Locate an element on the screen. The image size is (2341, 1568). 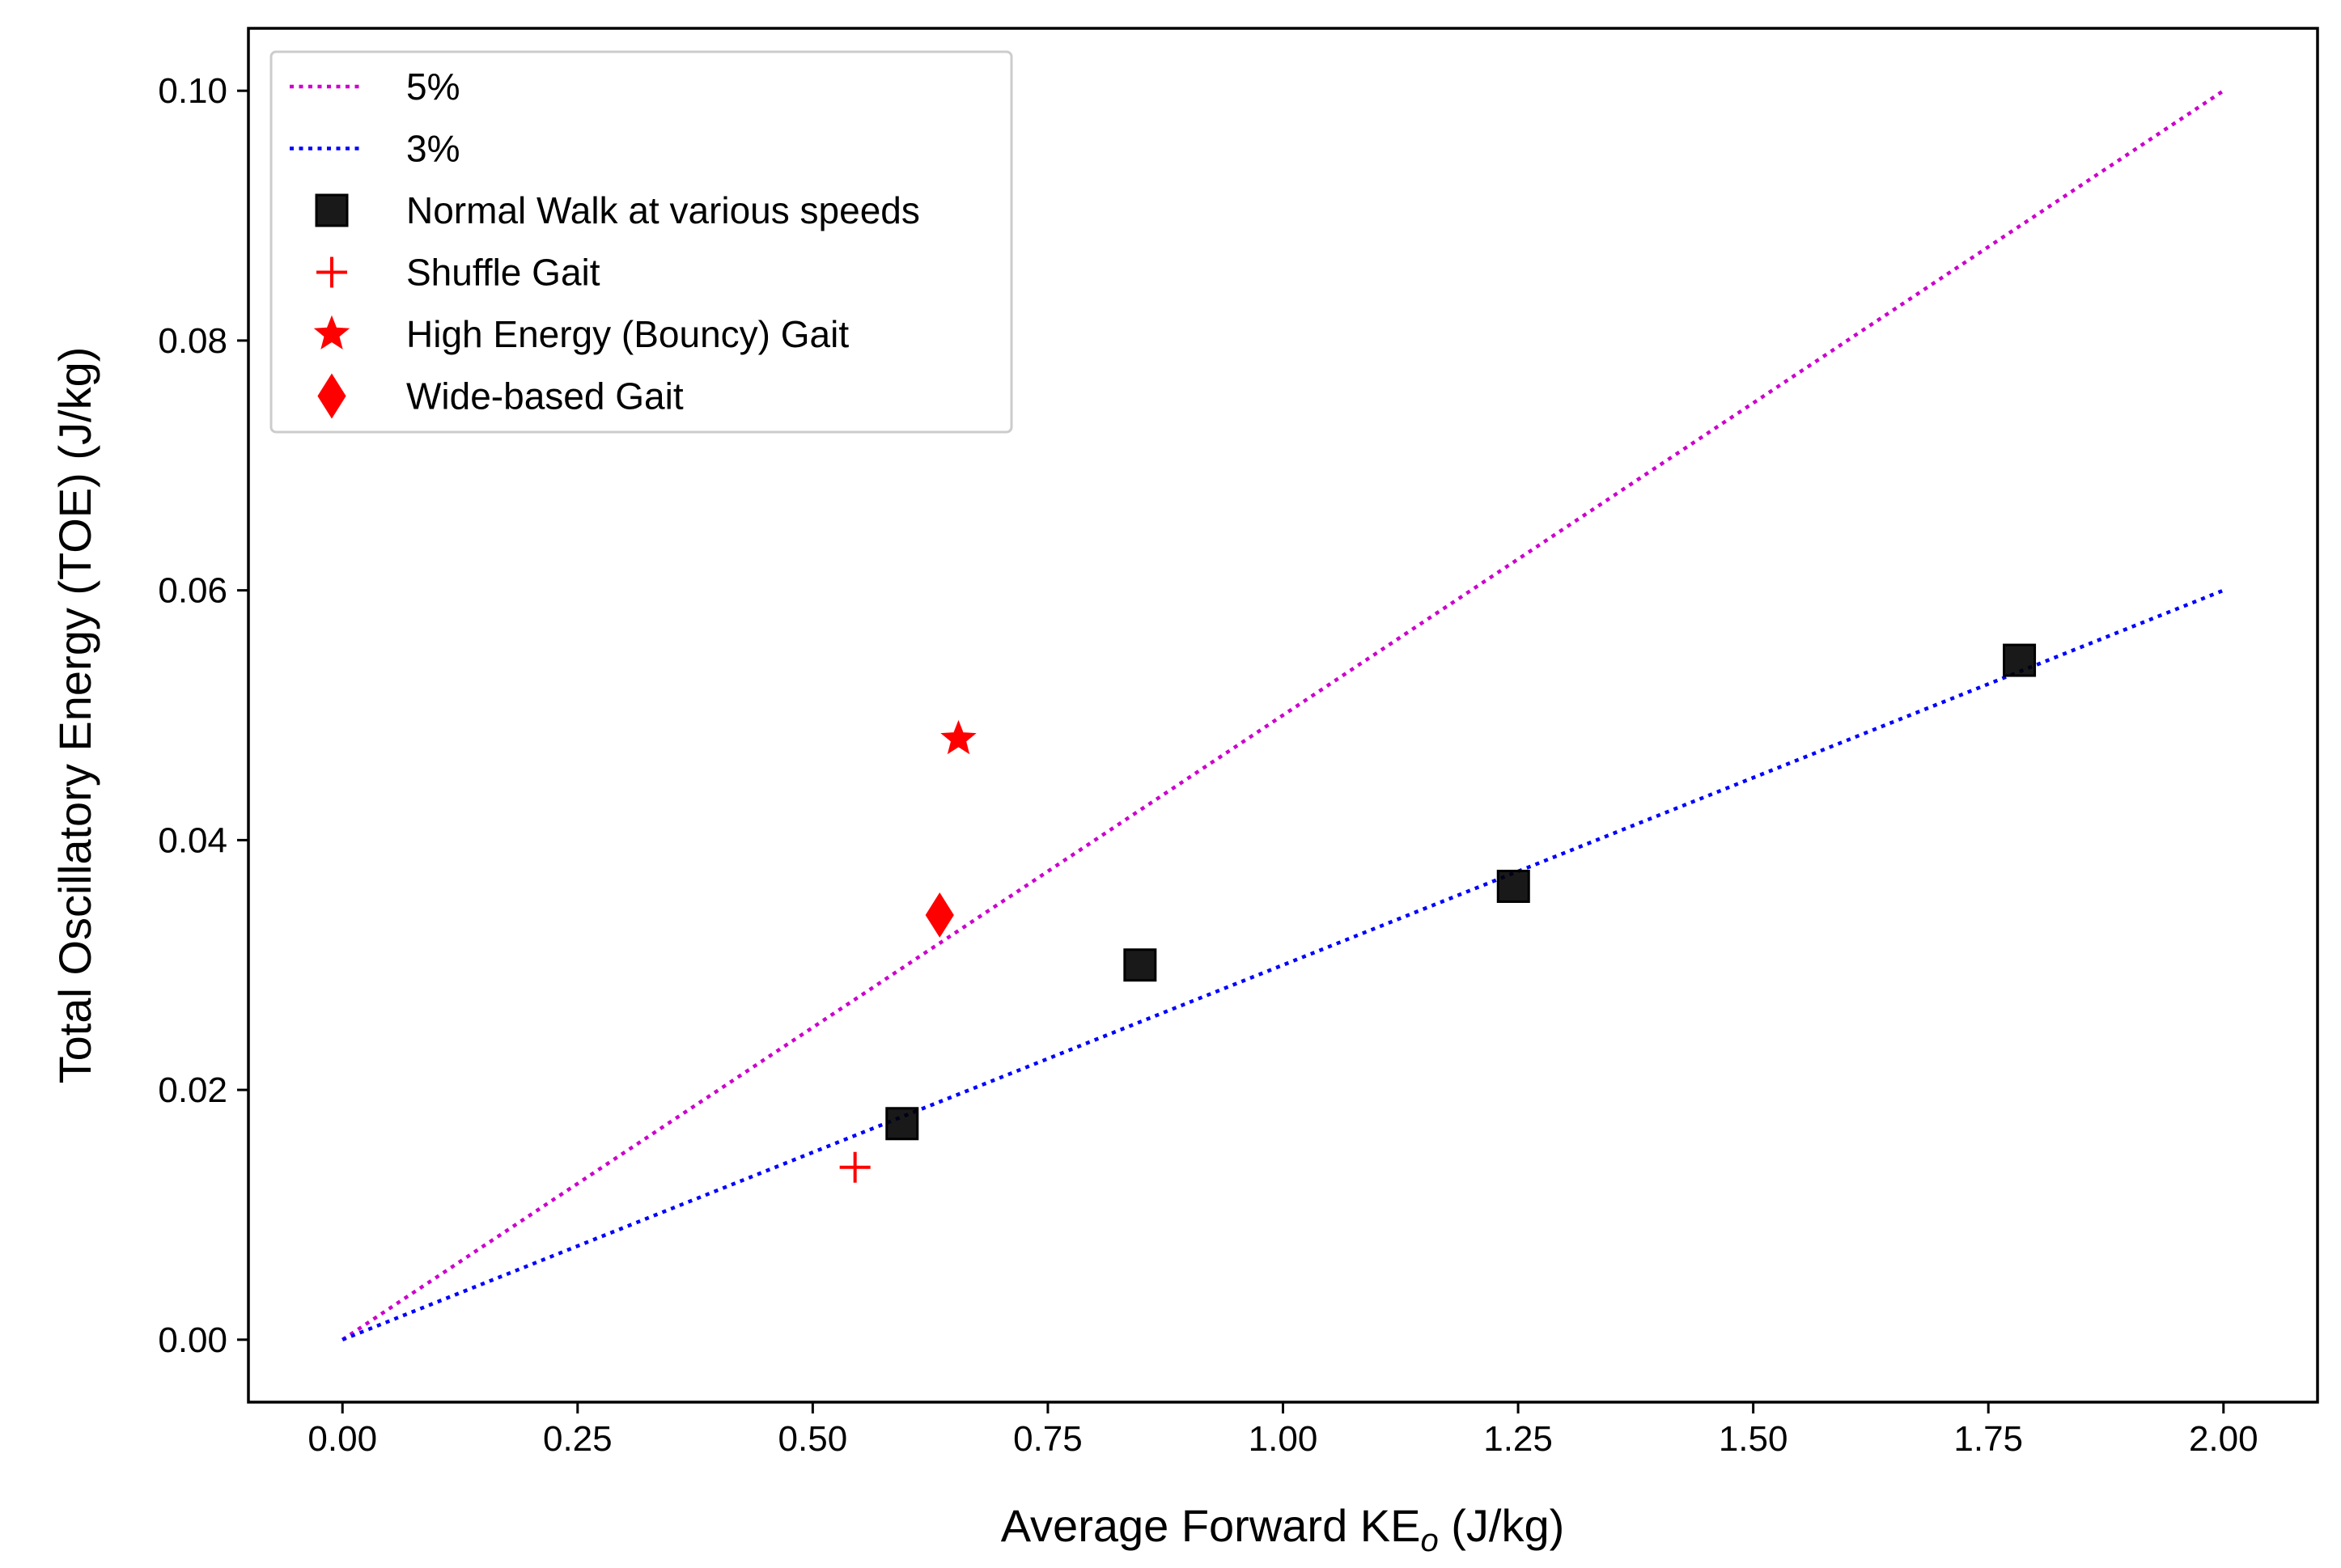
legend-box is located at coordinates (641, 242).